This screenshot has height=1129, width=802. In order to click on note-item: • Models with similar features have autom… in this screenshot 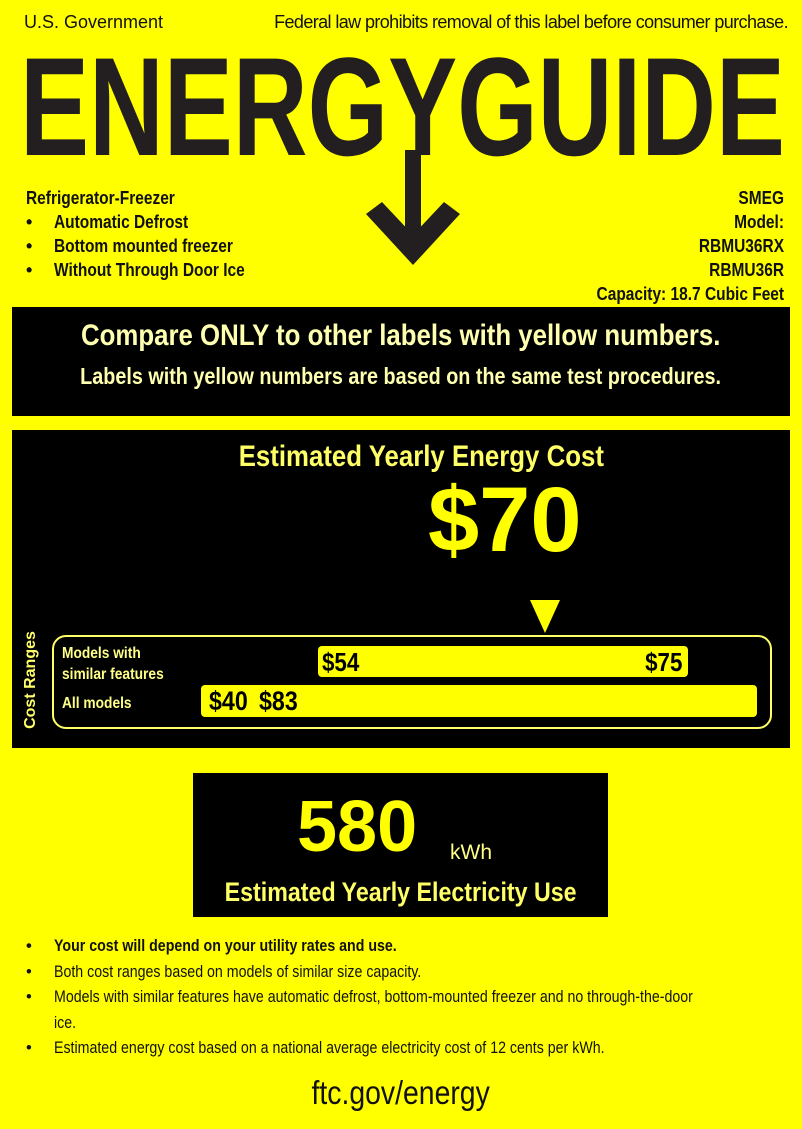, I will do `click(359, 1010)`.